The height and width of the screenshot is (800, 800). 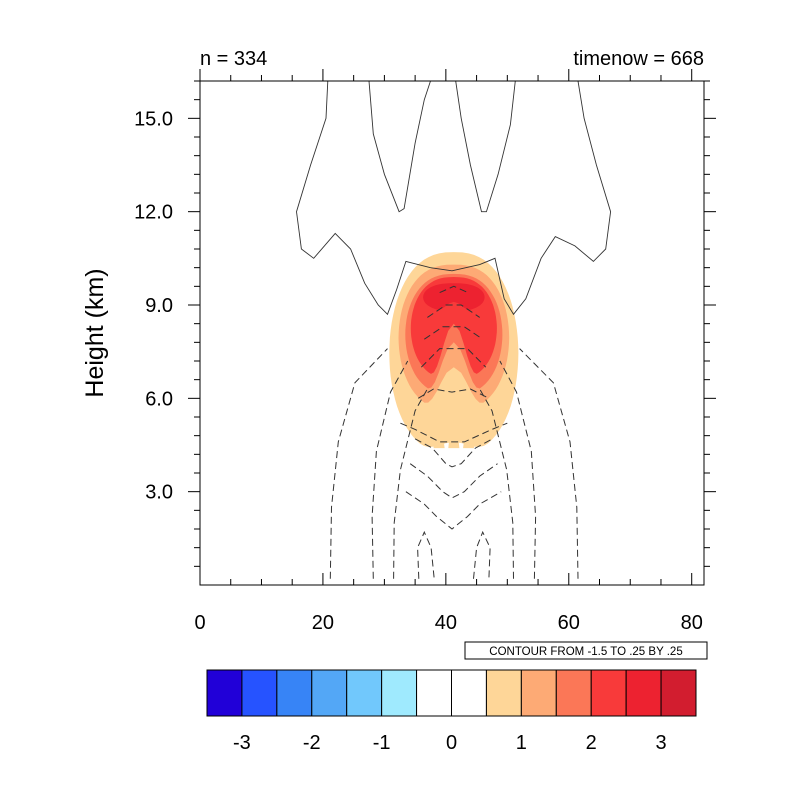 I want to click on filled-contours, so click(x=454, y=350).